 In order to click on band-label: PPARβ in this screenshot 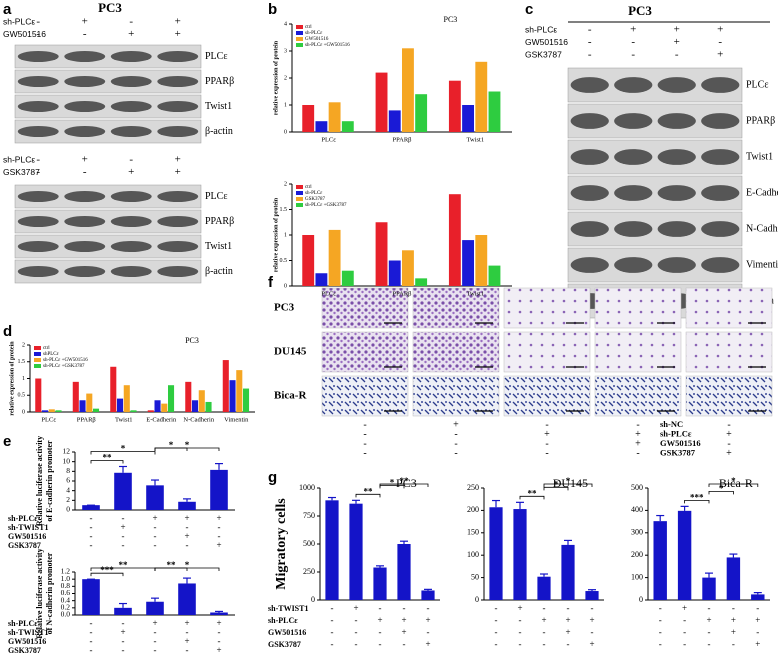, I will do `click(760, 120)`.